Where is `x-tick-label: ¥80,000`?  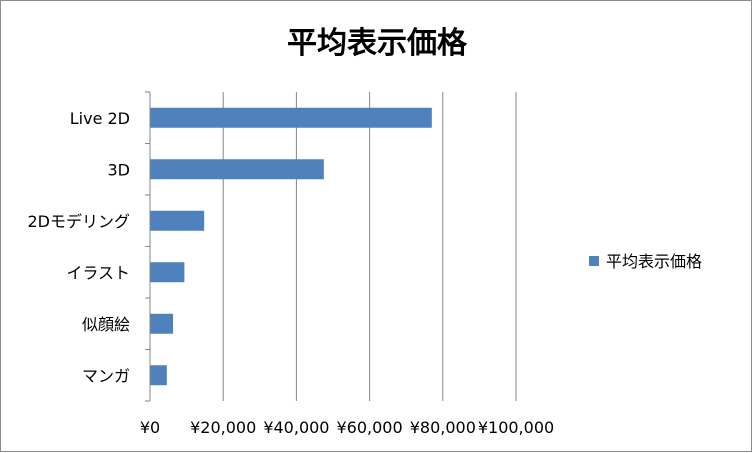 x-tick-label: ¥80,000 is located at coordinates (443, 427).